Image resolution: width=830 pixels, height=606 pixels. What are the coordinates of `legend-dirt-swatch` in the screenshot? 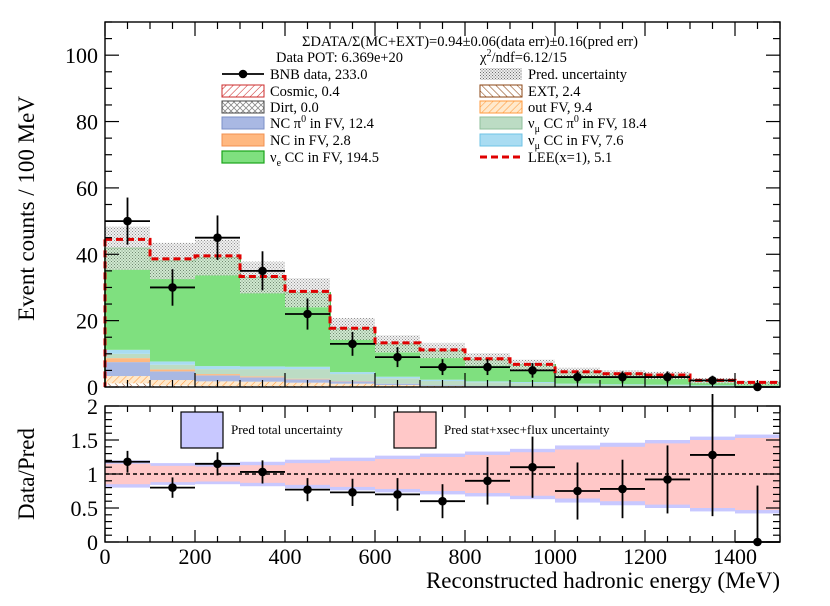 It's located at (243, 107).